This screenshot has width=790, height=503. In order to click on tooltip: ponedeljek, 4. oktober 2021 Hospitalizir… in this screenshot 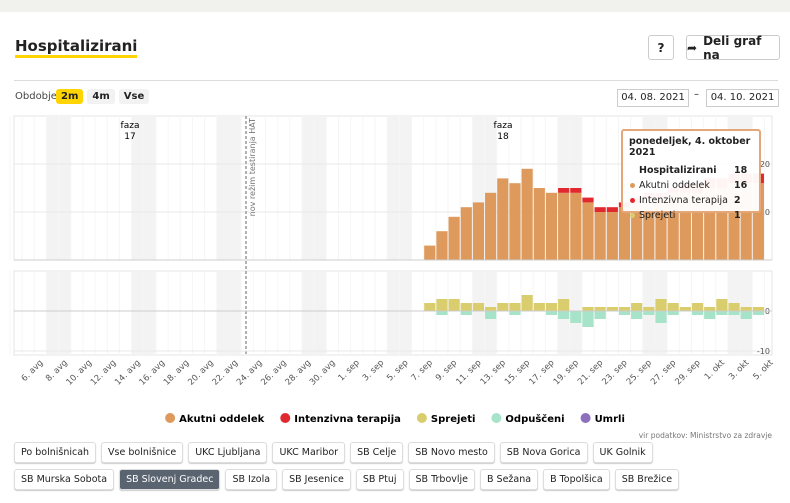, I will do `click(691, 175)`.